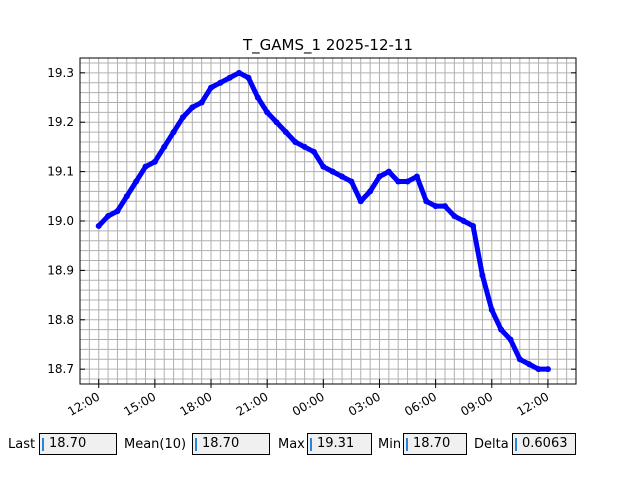  What do you see at coordinates (60, 369) in the screenshot?
I see `y-tick-label: 18.7` at bounding box center [60, 369].